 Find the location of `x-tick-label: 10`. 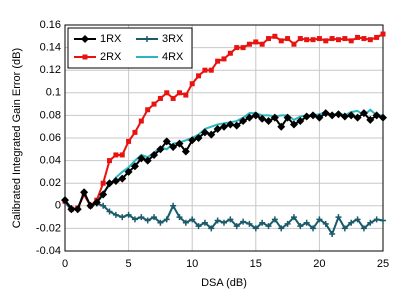

x-tick-label: 10 is located at coordinates (192, 264).